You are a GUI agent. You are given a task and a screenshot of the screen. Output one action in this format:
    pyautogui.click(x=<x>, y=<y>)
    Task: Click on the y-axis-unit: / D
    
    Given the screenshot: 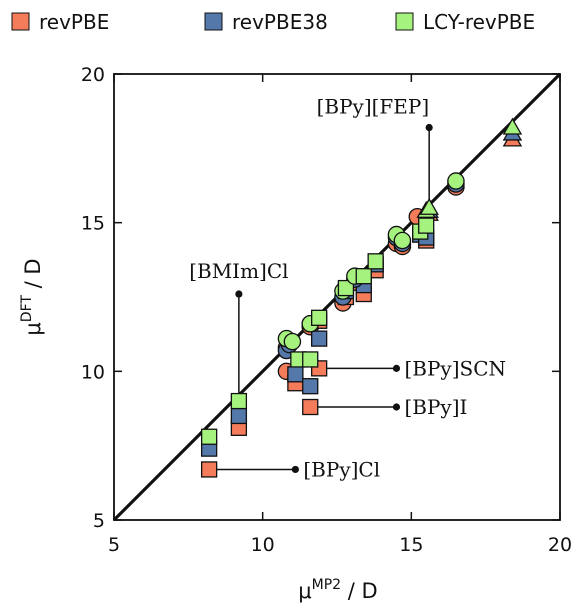 What is the action you would take?
    pyautogui.click(x=33, y=276)
    